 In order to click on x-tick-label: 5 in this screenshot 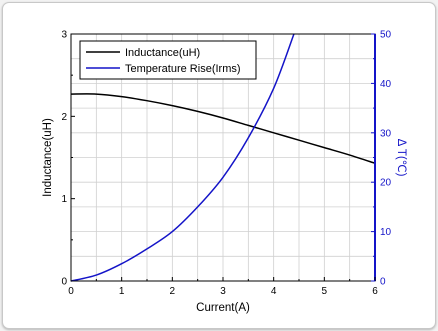, I will do `click(325, 291)`.